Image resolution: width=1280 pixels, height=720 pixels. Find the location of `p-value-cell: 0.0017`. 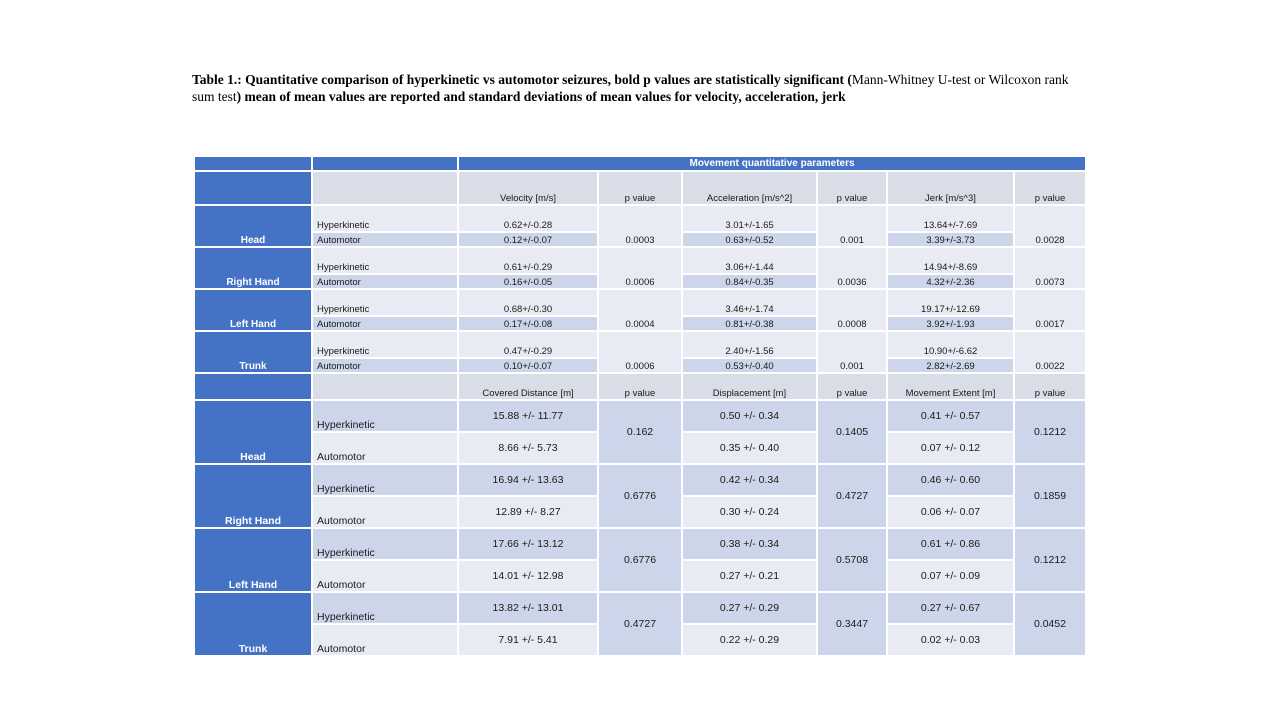

p-value-cell: 0.0017 is located at coordinates (1050, 310).